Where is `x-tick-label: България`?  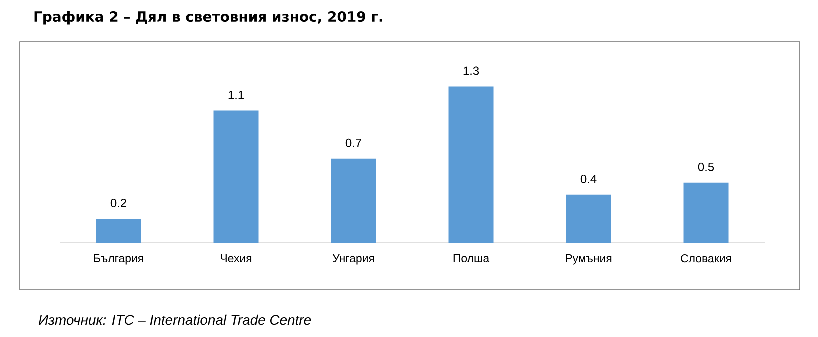 x-tick-label: България is located at coordinates (119, 259).